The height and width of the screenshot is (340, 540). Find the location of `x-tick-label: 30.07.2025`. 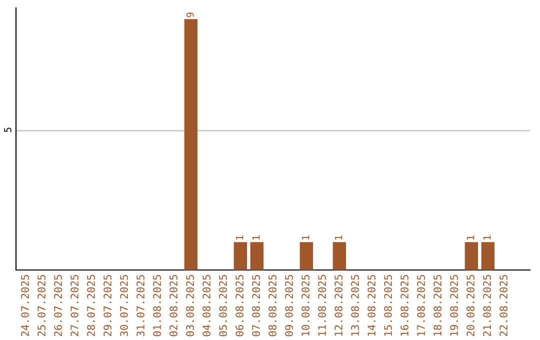

x-tick-label: 30.07.2025 is located at coordinates (124, 305).